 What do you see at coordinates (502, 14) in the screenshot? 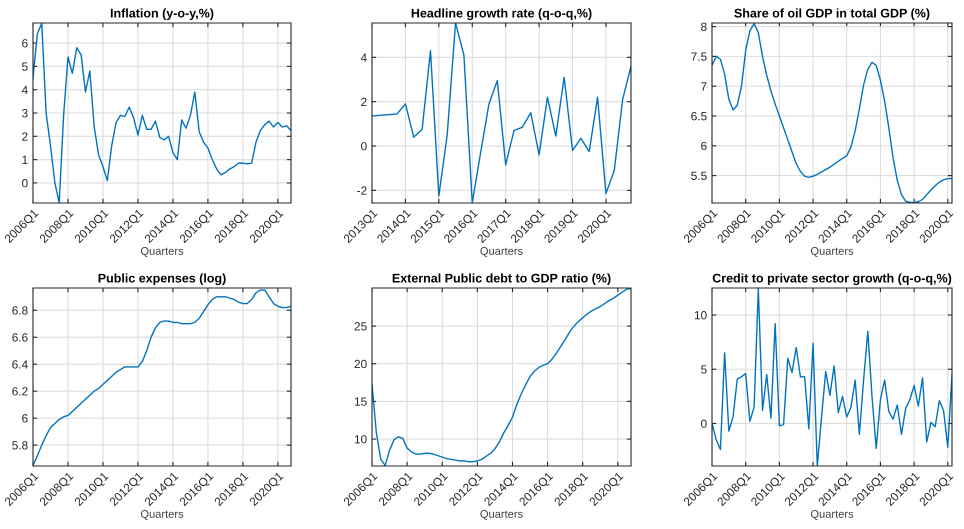
I see `chart-title: Headline growth rate (q-o-q,%)` at bounding box center [502, 14].